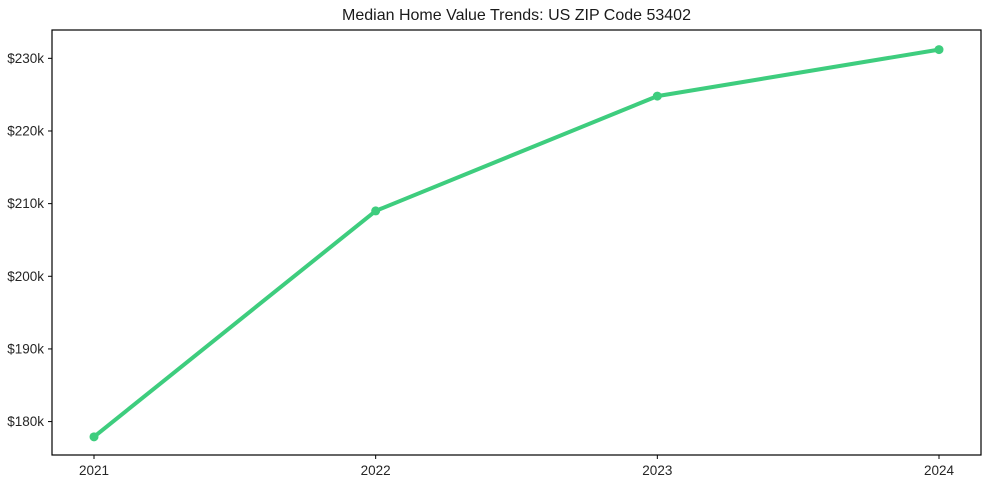 Image resolution: width=990 pixels, height=490 pixels. I want to click on x-tick-label: 2024, so click(939, 470).